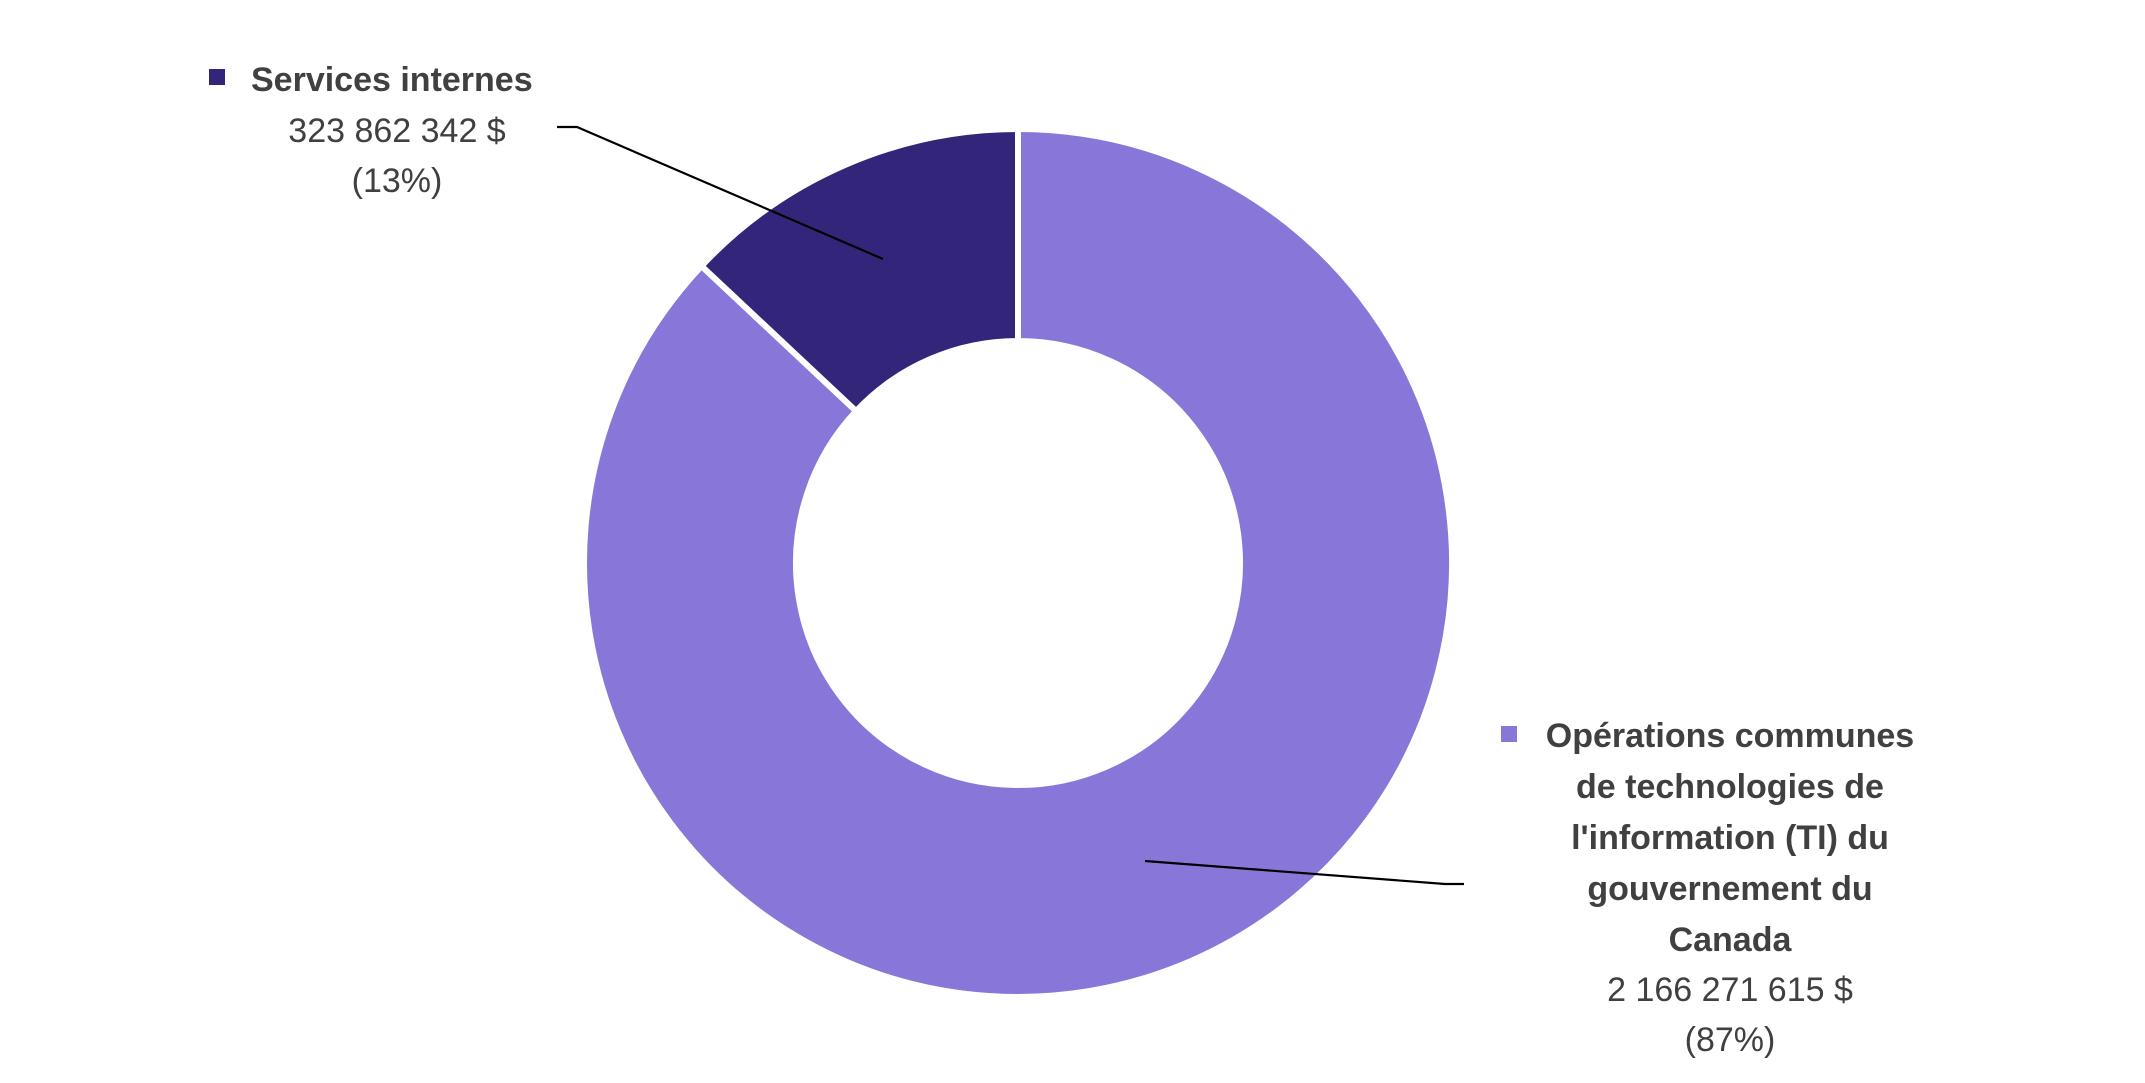 This screenshot has height=1083, width=2145. What do you see at coordinates (1509, 734) in the screenshot?
I see `legend-marker-operations-communes` at bounding box center [1509, 734].